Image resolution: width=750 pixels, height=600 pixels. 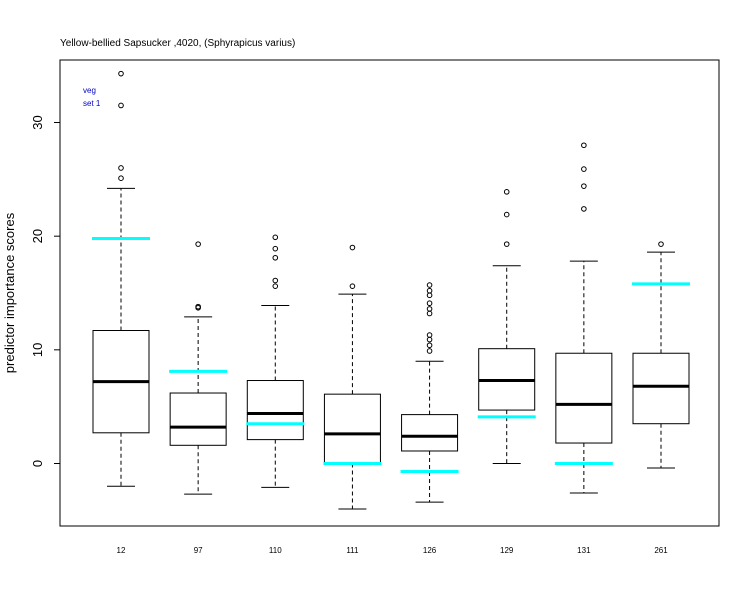 I want to click on x-tick-label: 110, so click(x=275, y=550).